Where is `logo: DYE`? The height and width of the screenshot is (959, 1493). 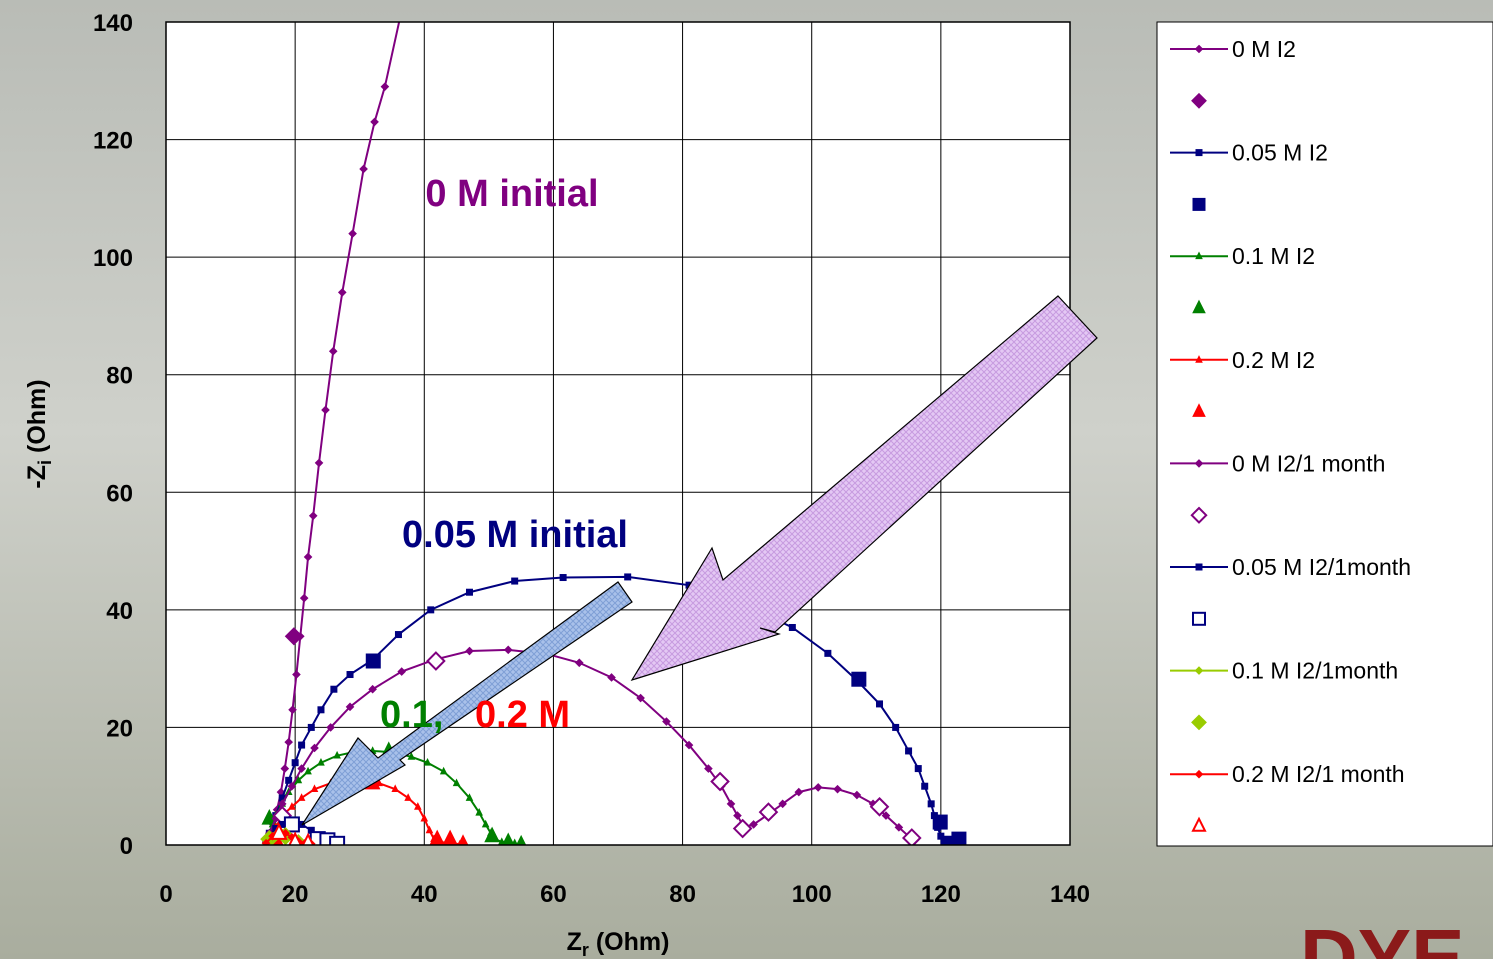
logo: DYE is located at coordinates (1382, 936).